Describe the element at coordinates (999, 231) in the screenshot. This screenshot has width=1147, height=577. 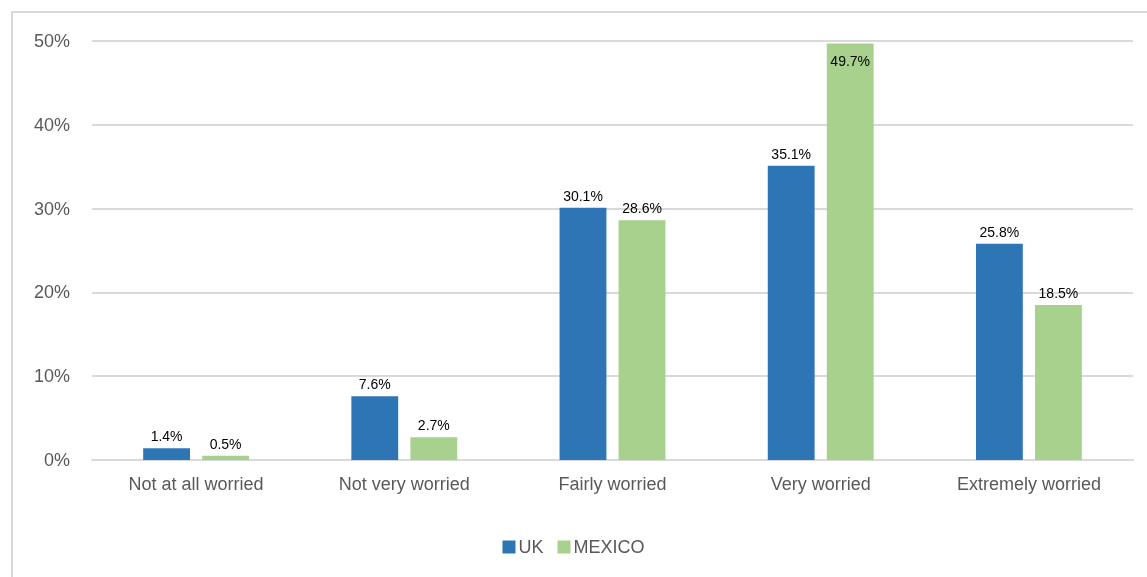
I see `data-label: 25.8%` at that location.